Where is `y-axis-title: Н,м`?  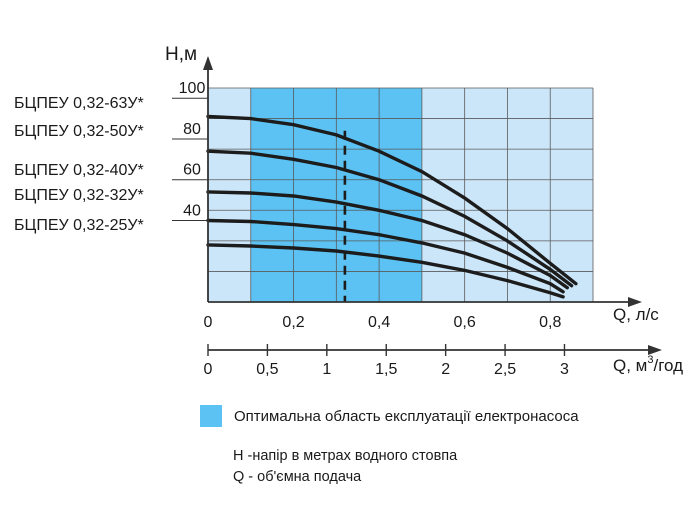 y-axis-title: Н,м is located at coordinates (181, 54).